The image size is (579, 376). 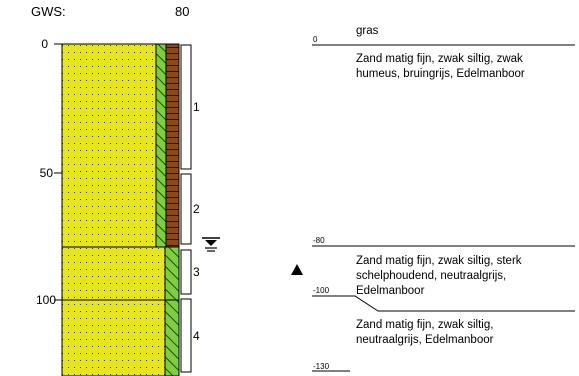 I want to click on humus-column, so click(x=172, y=145).